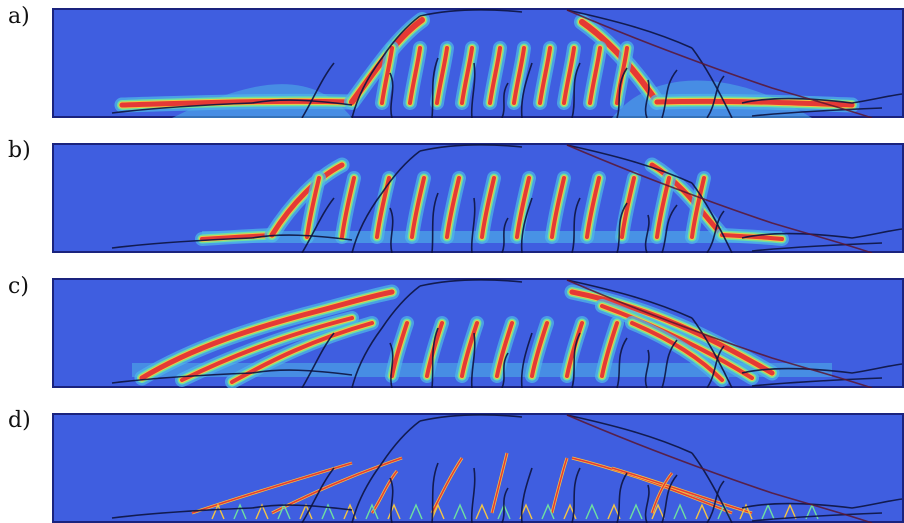 The width and height of the screenshot is (904, 523). I want to click on damage-band-b-vertical-3-core, so click(418, 207).